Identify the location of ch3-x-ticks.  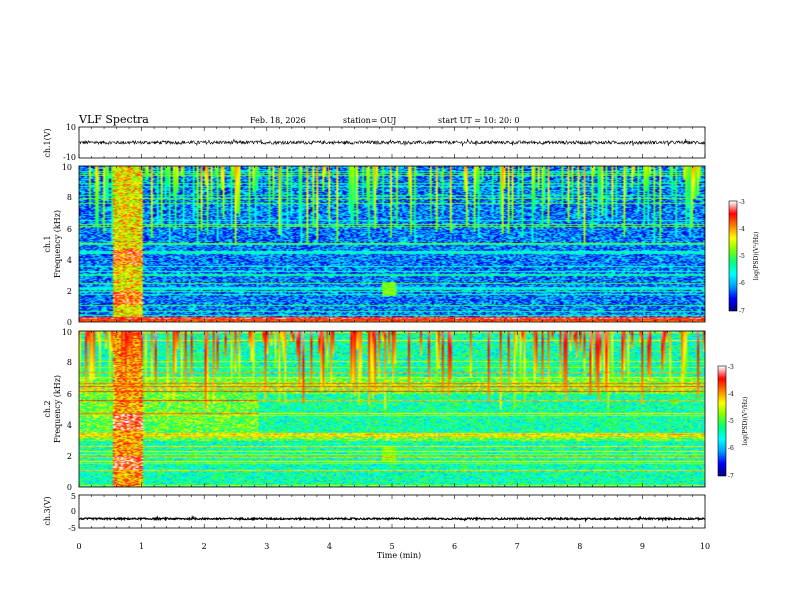
(392, 511).